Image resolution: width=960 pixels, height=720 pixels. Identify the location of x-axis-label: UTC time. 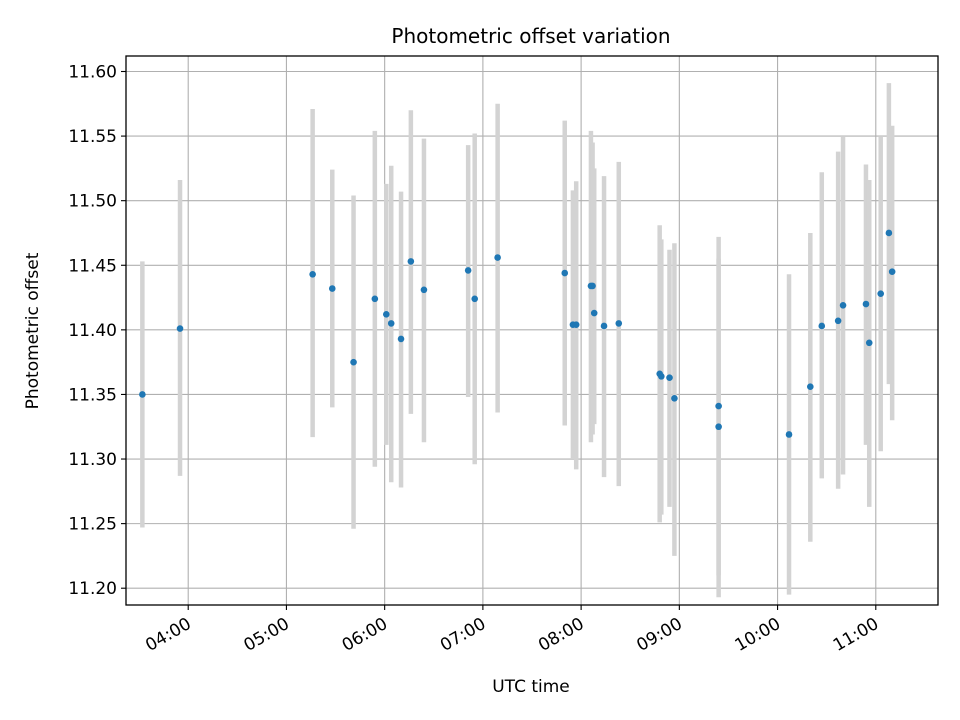
(531, 687).